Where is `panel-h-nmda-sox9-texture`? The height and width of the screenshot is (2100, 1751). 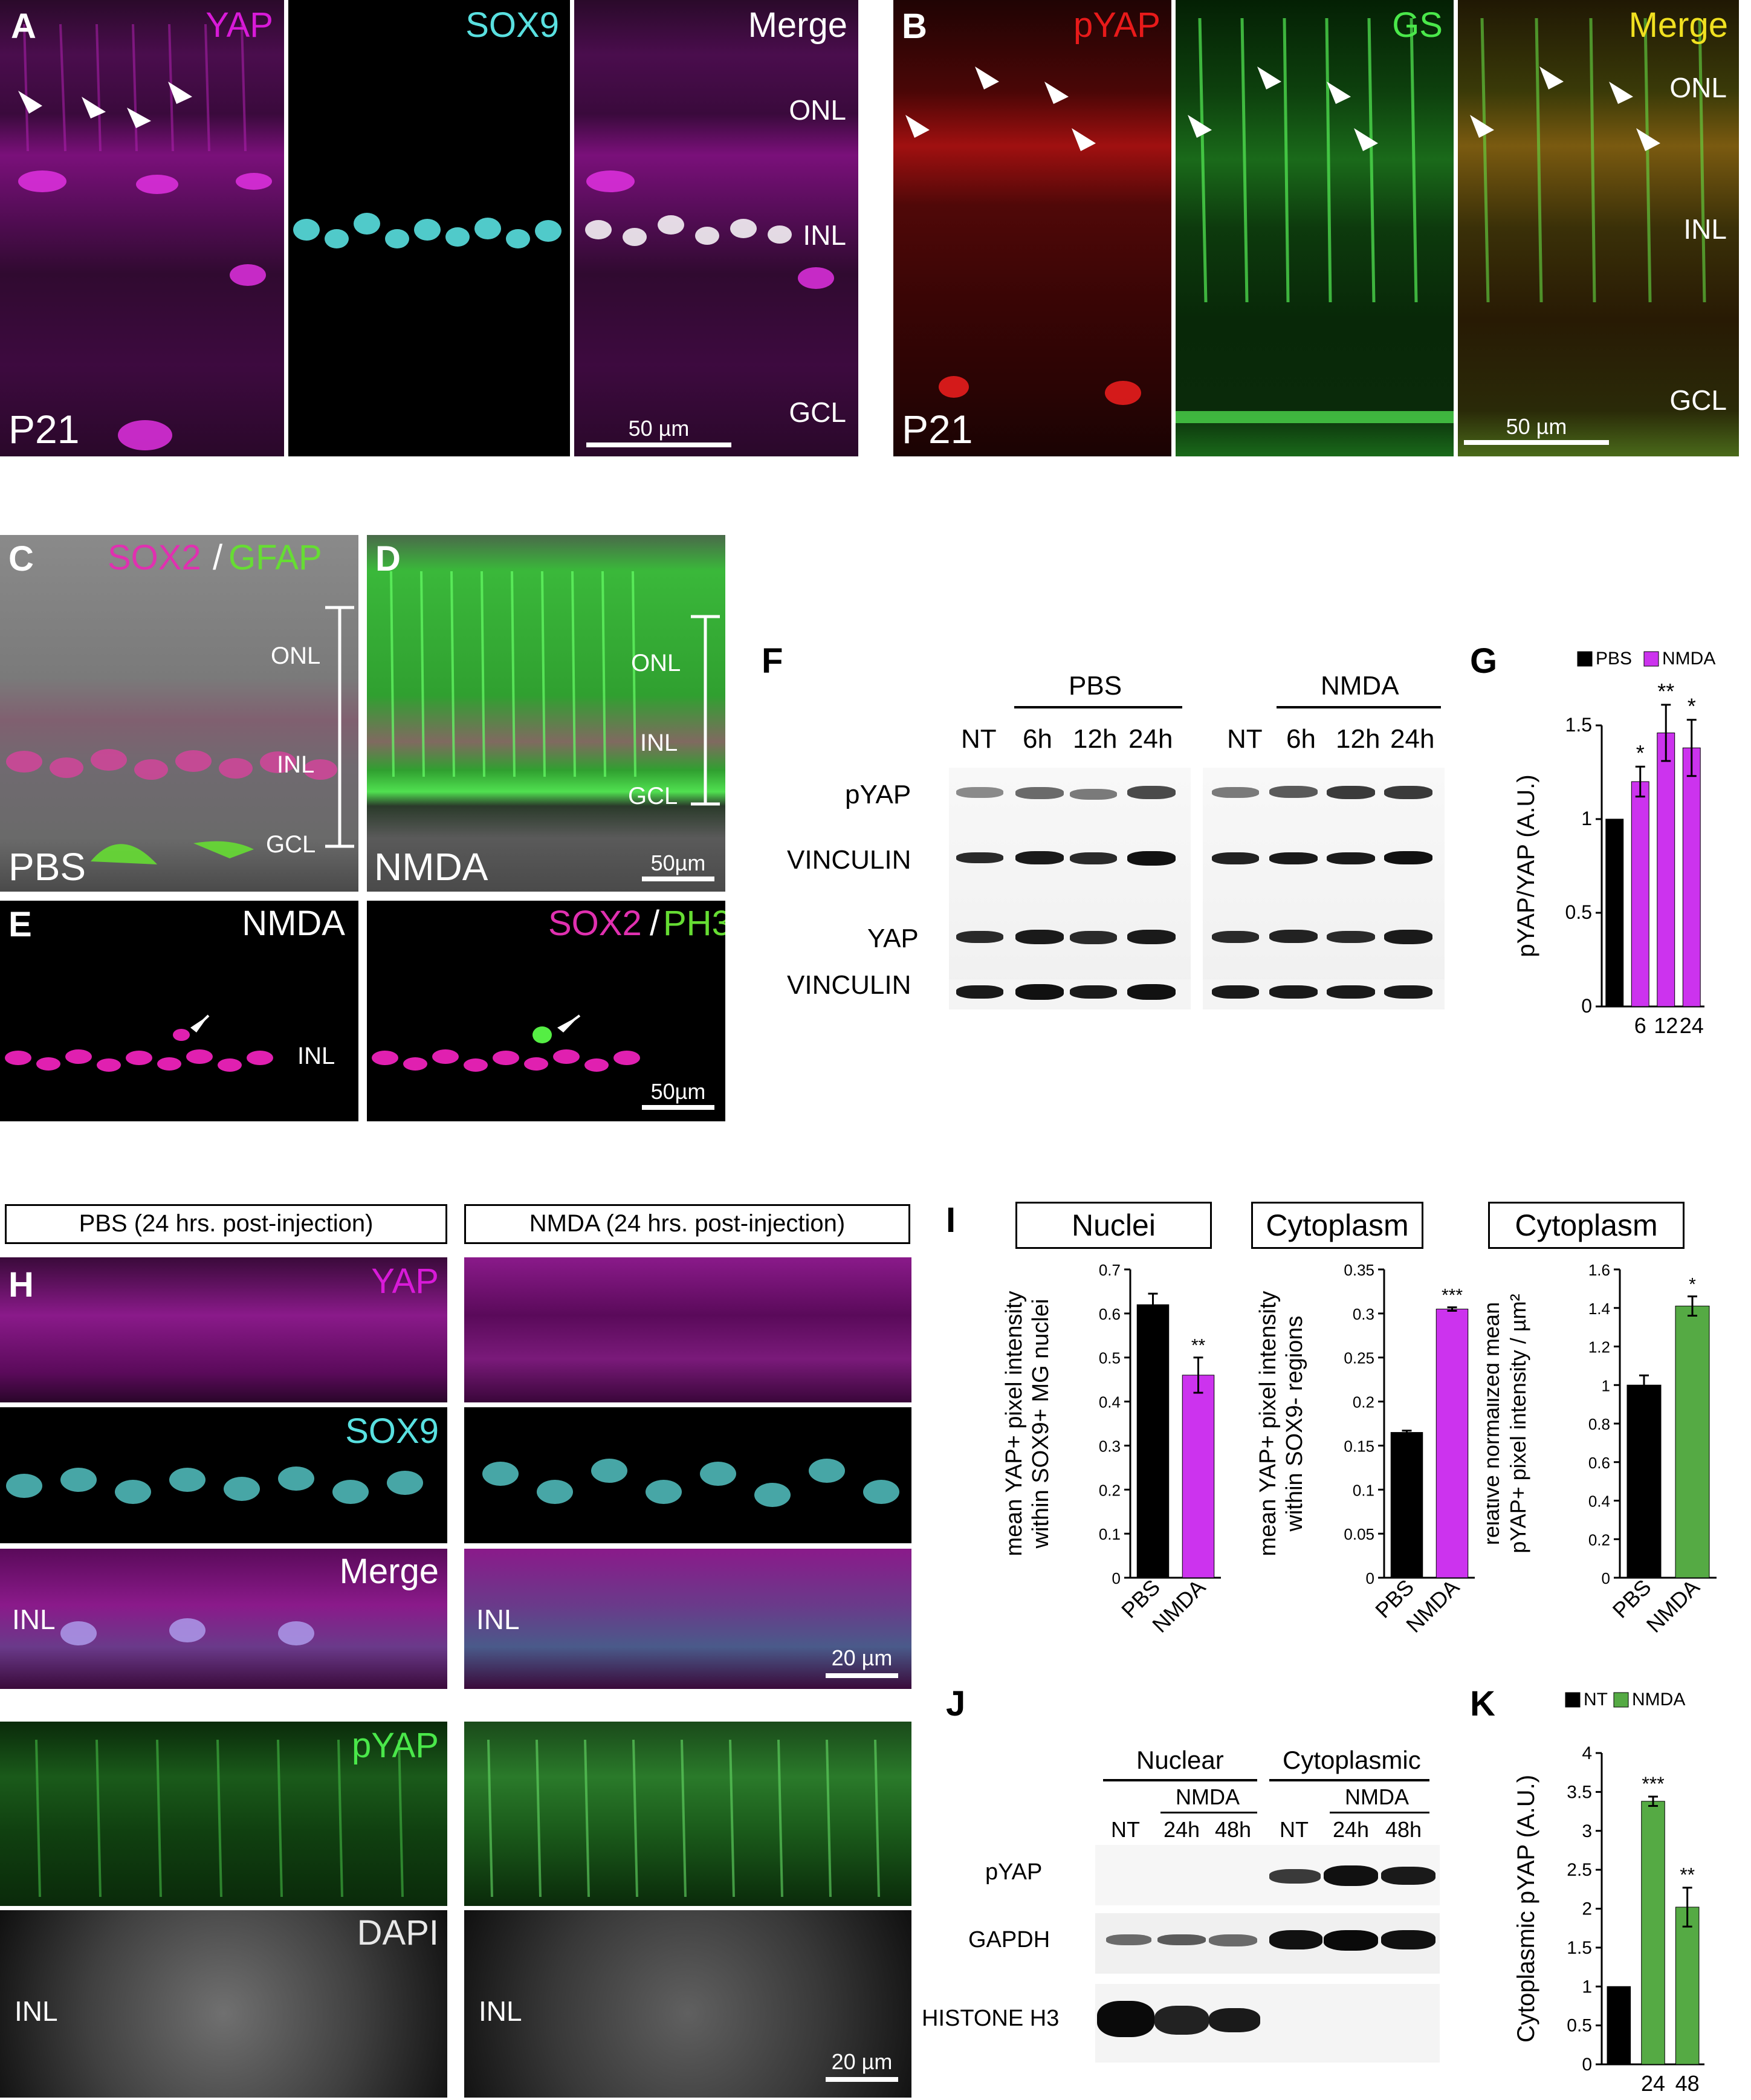
panel-h-nmda-sox9-texture is located at coordinates (691, 1483).